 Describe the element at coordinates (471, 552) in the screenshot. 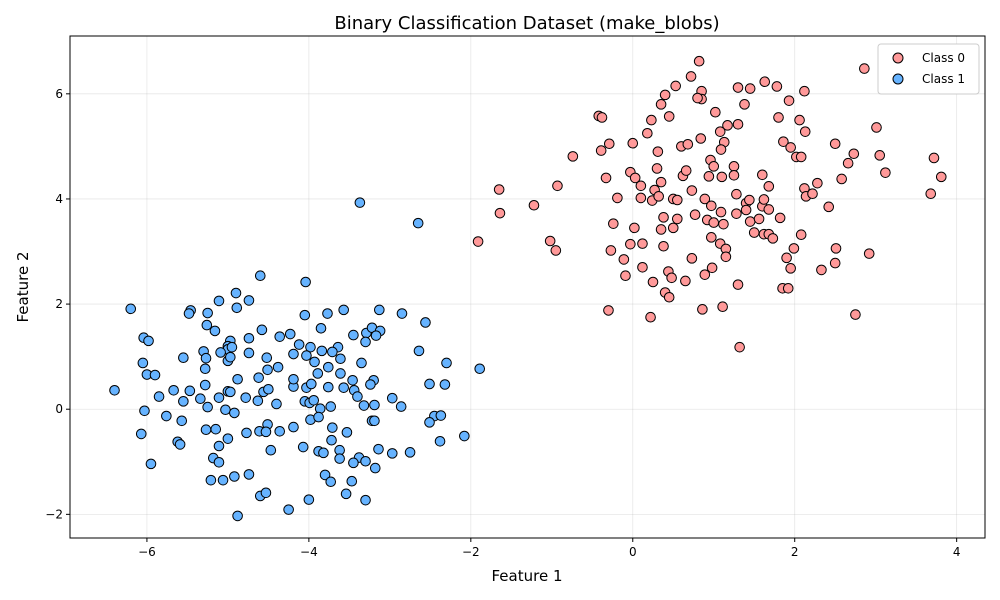

I see `x-tick-label: −2` at that location.